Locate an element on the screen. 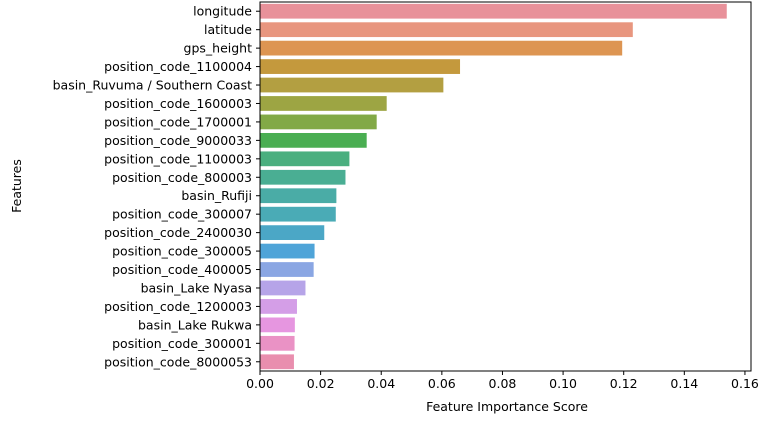 The image size is (775, 424). y-tick-label: position_code_1100003 is located at coordinates (178, 158).